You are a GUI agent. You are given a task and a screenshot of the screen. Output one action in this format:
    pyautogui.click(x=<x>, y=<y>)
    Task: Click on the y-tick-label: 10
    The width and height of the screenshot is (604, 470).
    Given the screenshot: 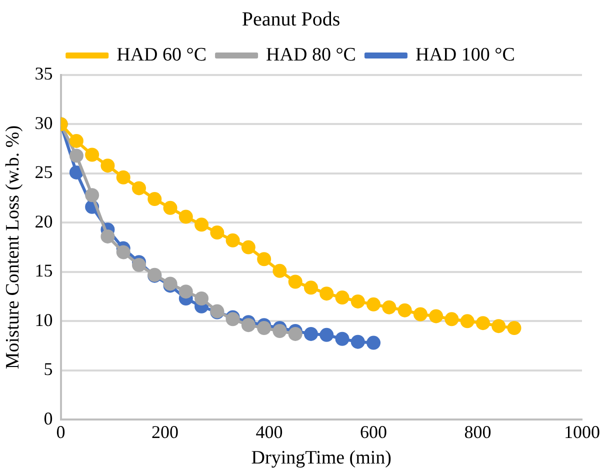 What is the action you would take?
    pyautogui.click(x=43, y=320)
    